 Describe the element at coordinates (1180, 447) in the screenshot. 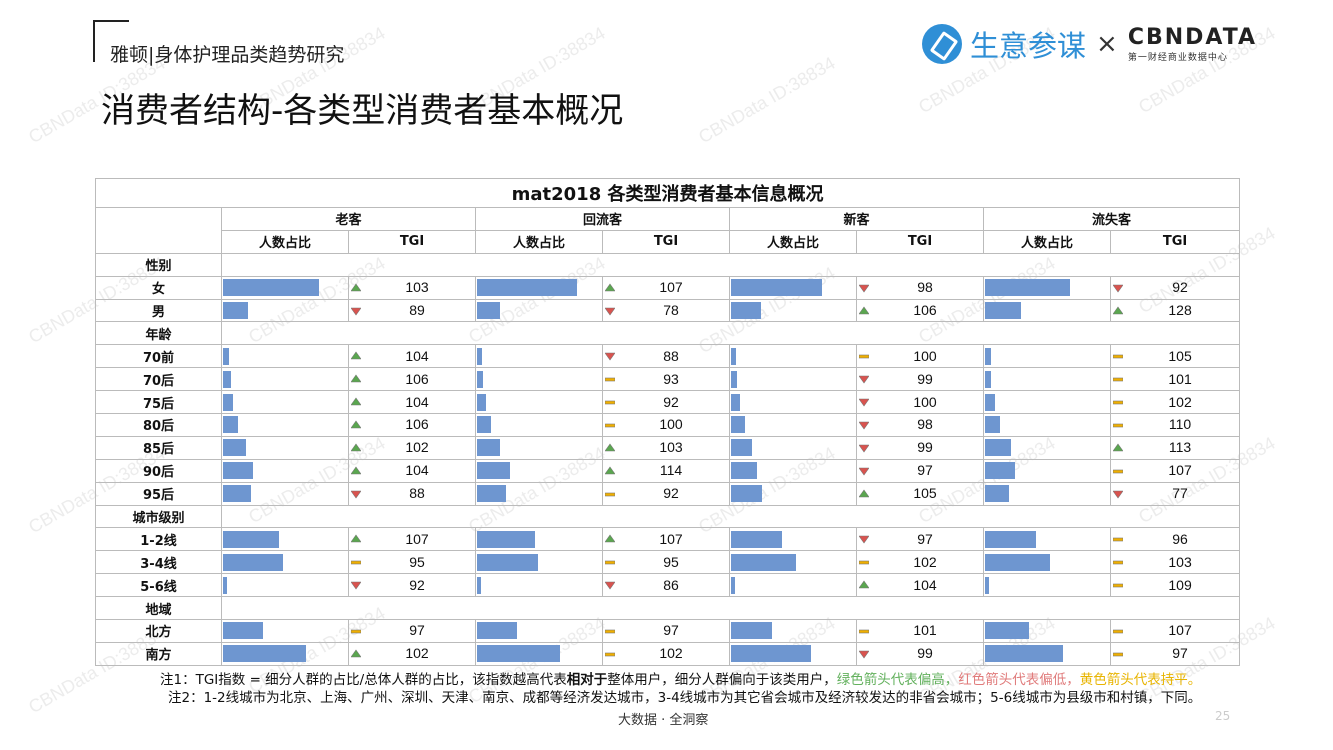

I see `tgi-value: 113` at that location.